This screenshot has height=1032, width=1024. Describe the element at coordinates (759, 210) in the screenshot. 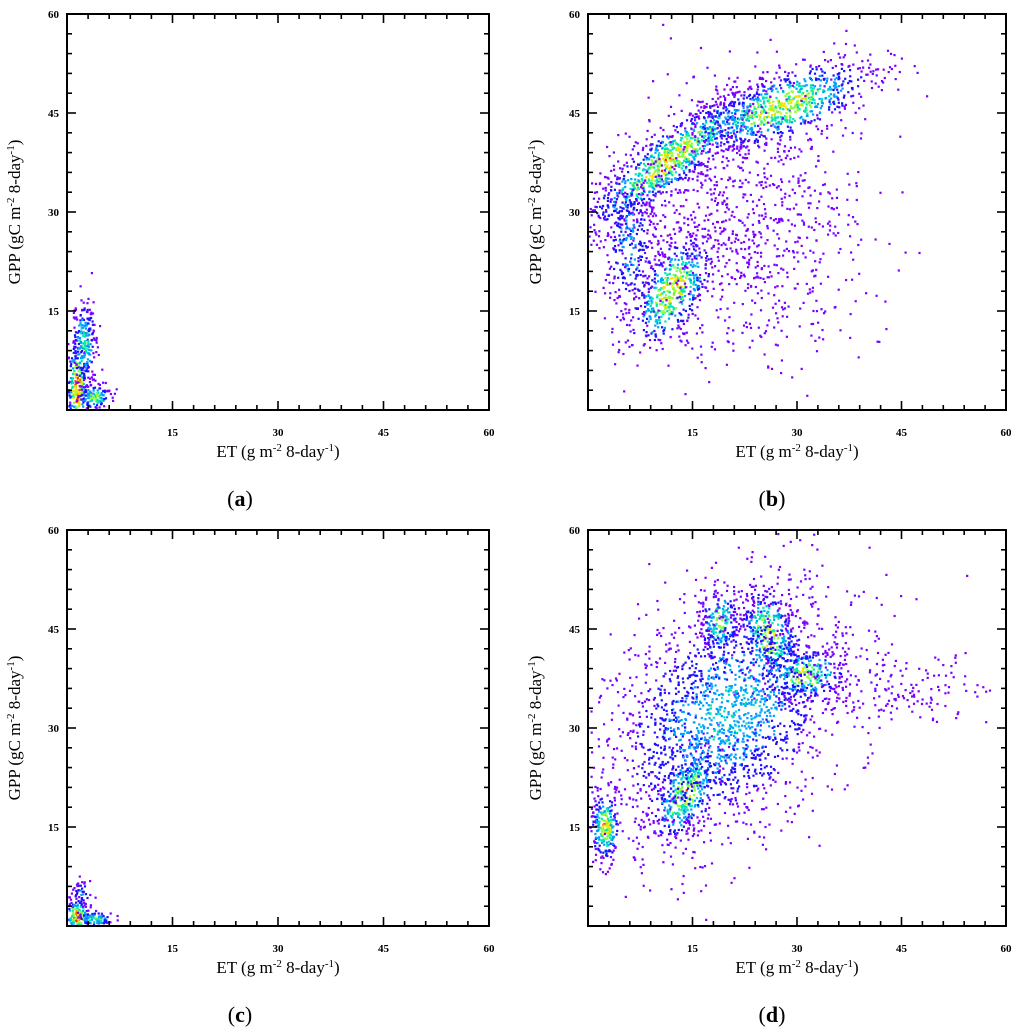

I see `scatter-points-b` at that location.